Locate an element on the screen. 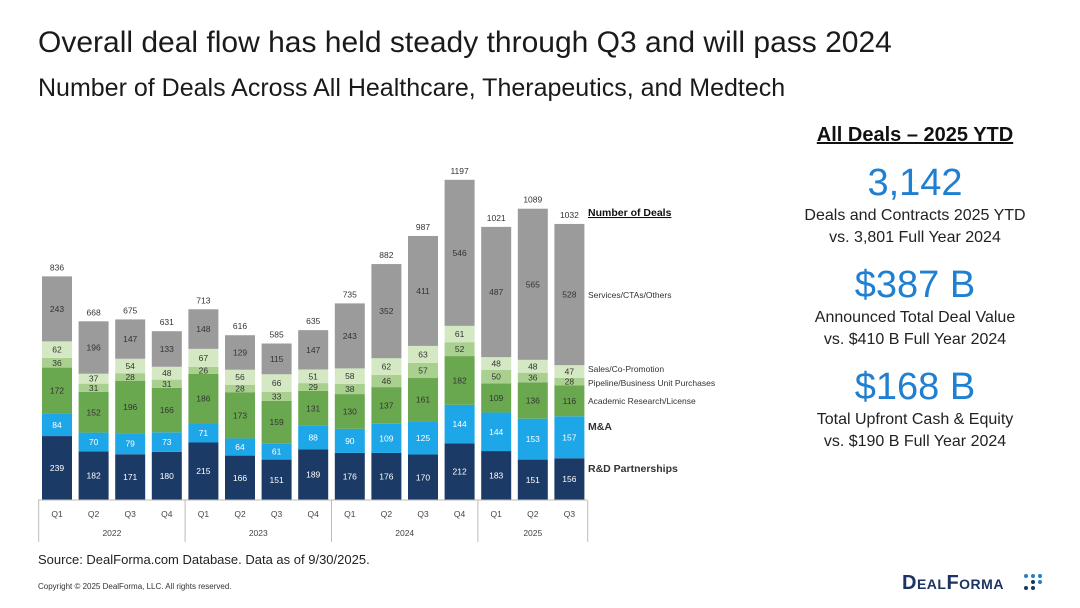 The image size is (1080, 608). segment-label: 487 is located at coordinates (496, 292).